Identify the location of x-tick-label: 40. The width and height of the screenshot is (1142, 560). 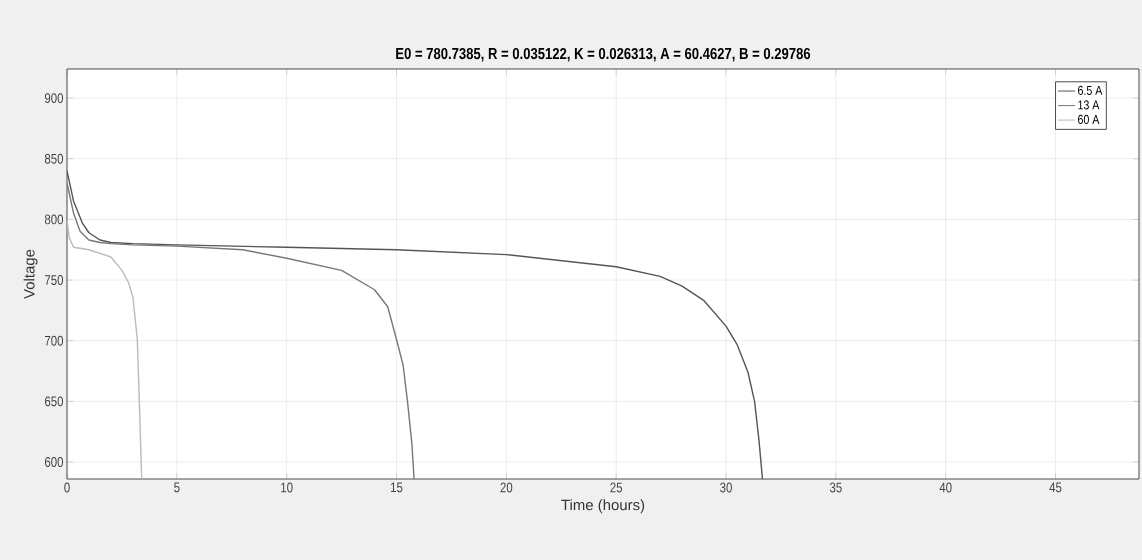
(945, 487).